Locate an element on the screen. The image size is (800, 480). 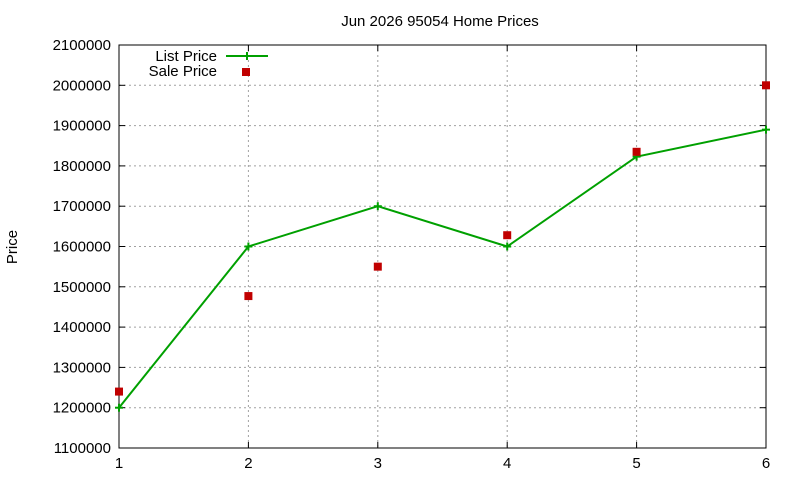
legend: List Price Sale Price is located at coordinates (208, 64).